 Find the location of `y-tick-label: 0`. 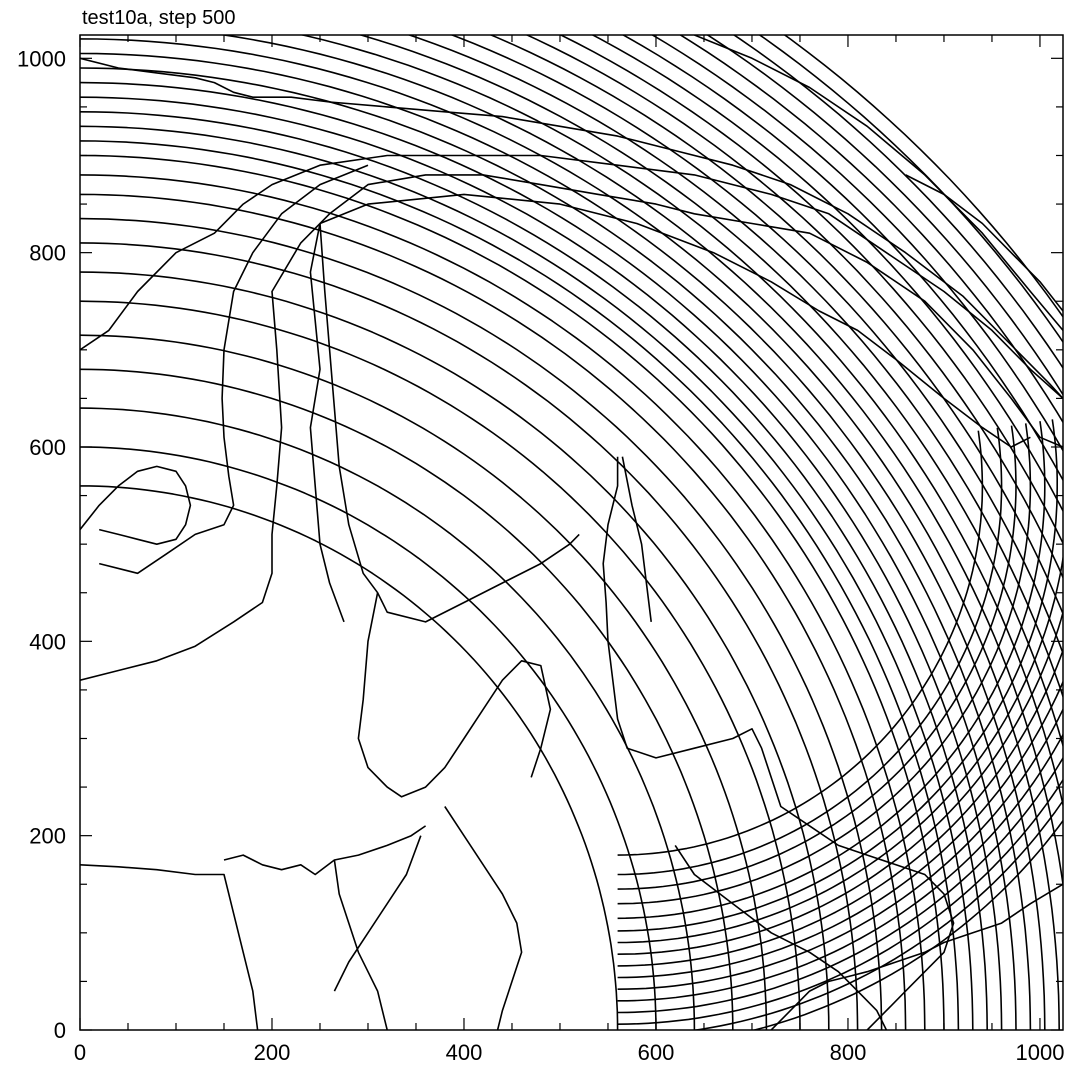

y-tick-label: 0 is located at coordinates (60, 1030).